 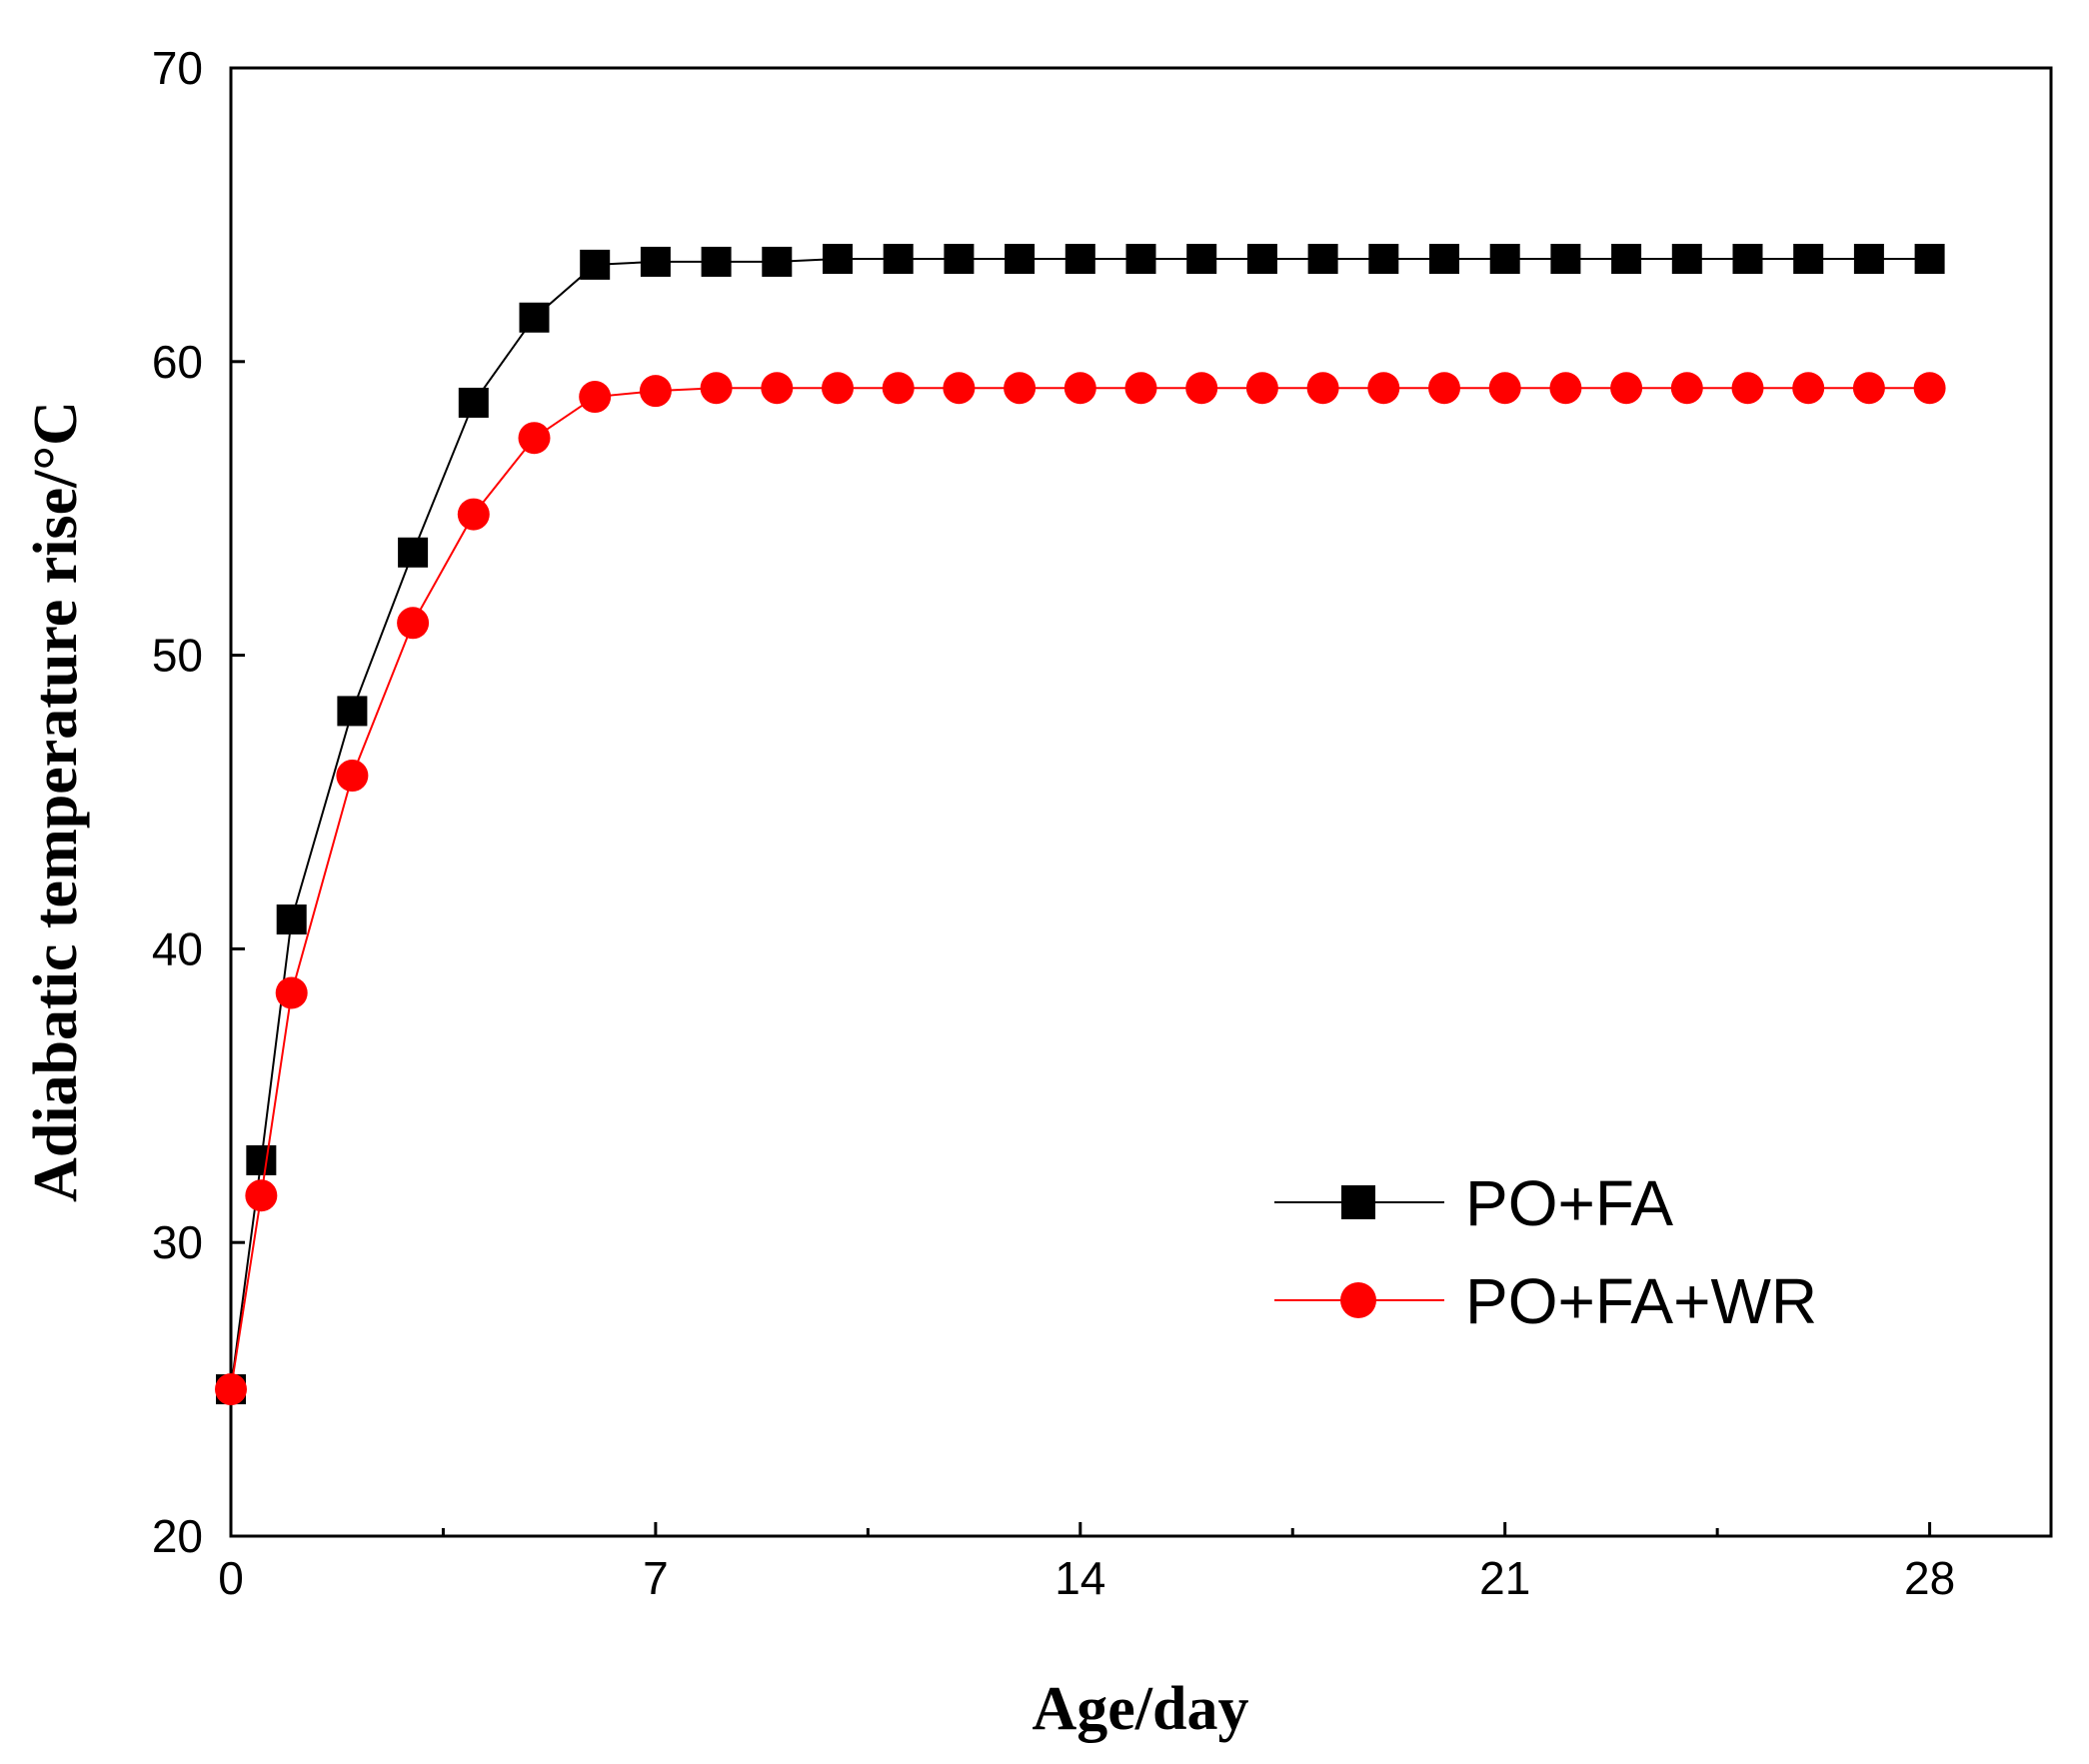 What do you see at coordinates (1545, 1252) in the screenshot?
I see `legend: PO+FA PO+FA+WR` at bounding box center [1545, 1252].